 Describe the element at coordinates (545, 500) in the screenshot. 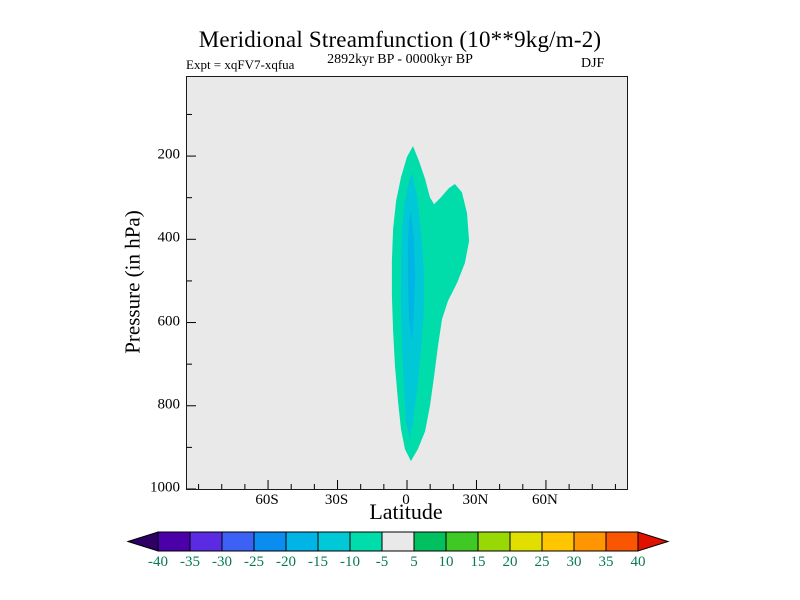

I see `x-tick-label-60N: 60N` at that location.